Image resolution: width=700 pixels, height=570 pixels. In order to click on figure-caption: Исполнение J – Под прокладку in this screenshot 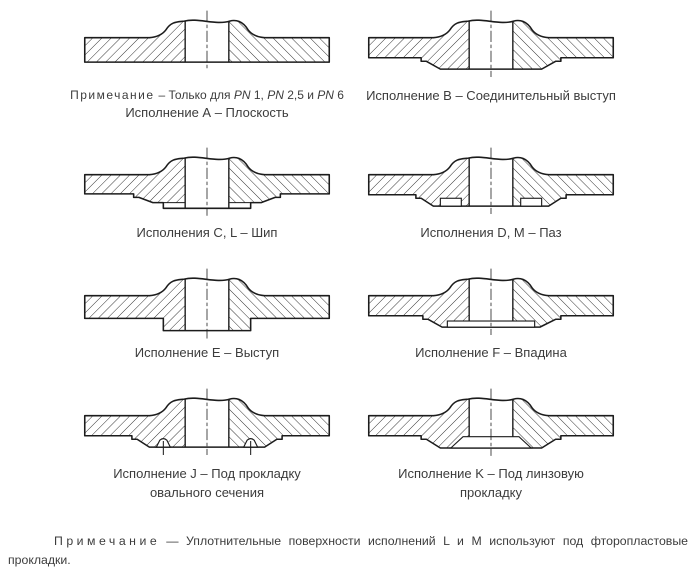, I will do `click(207, 473)`.